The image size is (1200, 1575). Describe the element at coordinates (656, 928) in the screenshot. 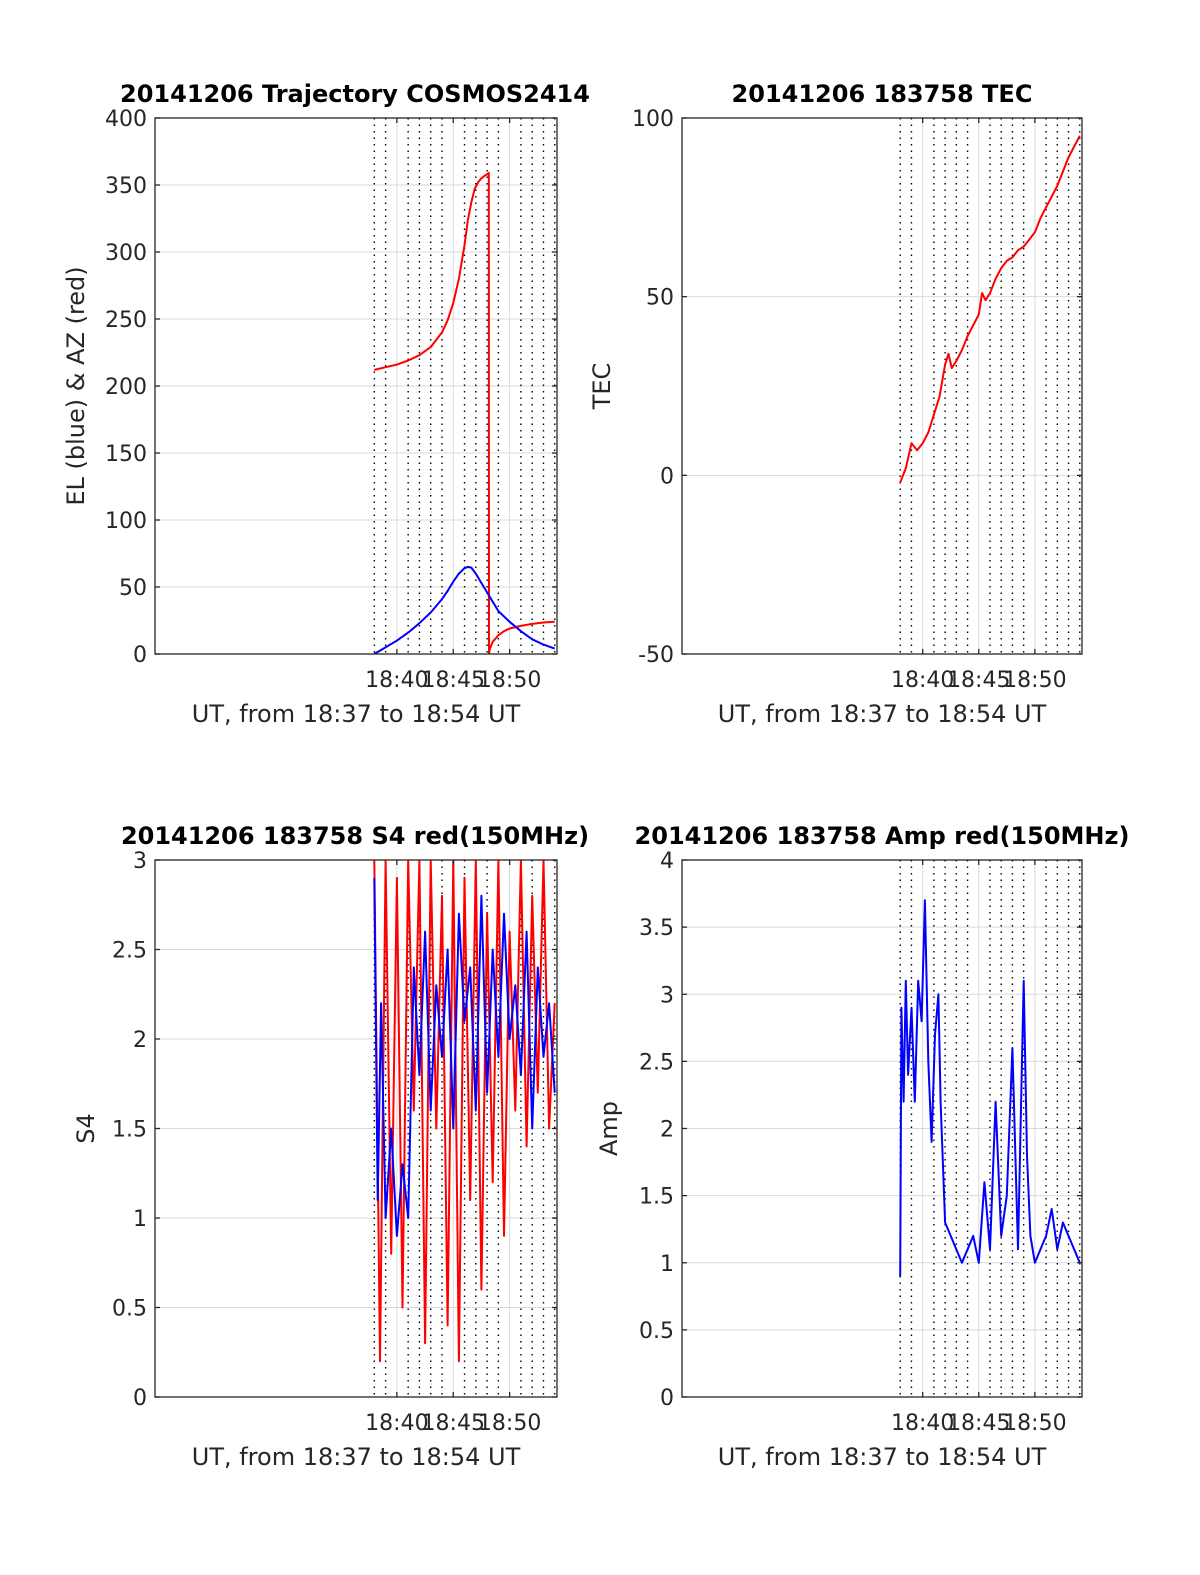

I see `y-tick-label: 3.5` at that location.